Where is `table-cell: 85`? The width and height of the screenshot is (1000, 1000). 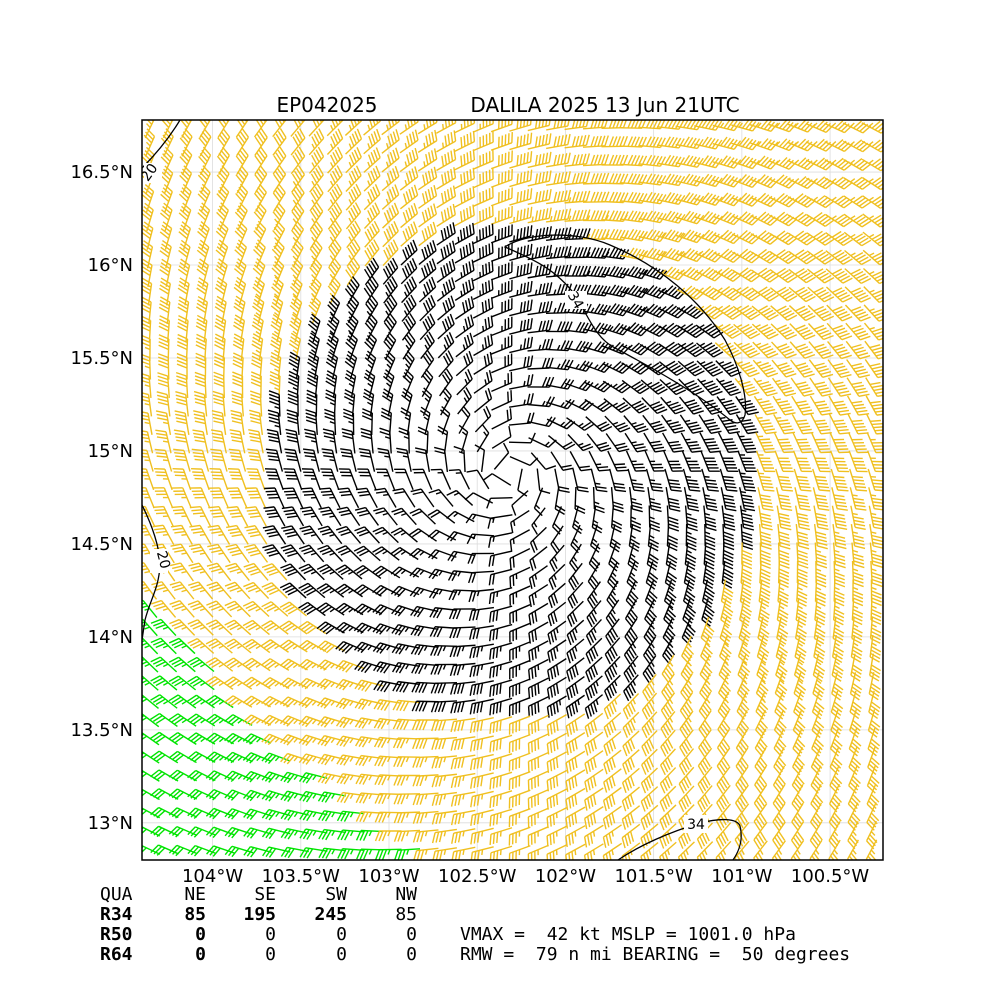 table-cell: 85 is located at coordinates (406, 914).